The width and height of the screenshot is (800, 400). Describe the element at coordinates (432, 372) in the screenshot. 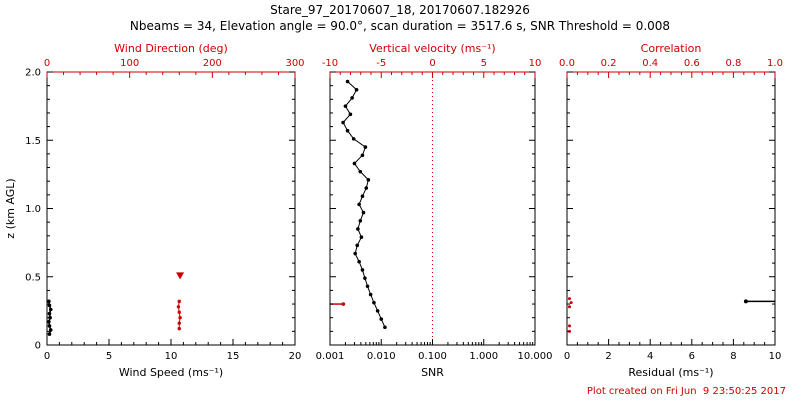

I see `svg-text: SNR` at that location.